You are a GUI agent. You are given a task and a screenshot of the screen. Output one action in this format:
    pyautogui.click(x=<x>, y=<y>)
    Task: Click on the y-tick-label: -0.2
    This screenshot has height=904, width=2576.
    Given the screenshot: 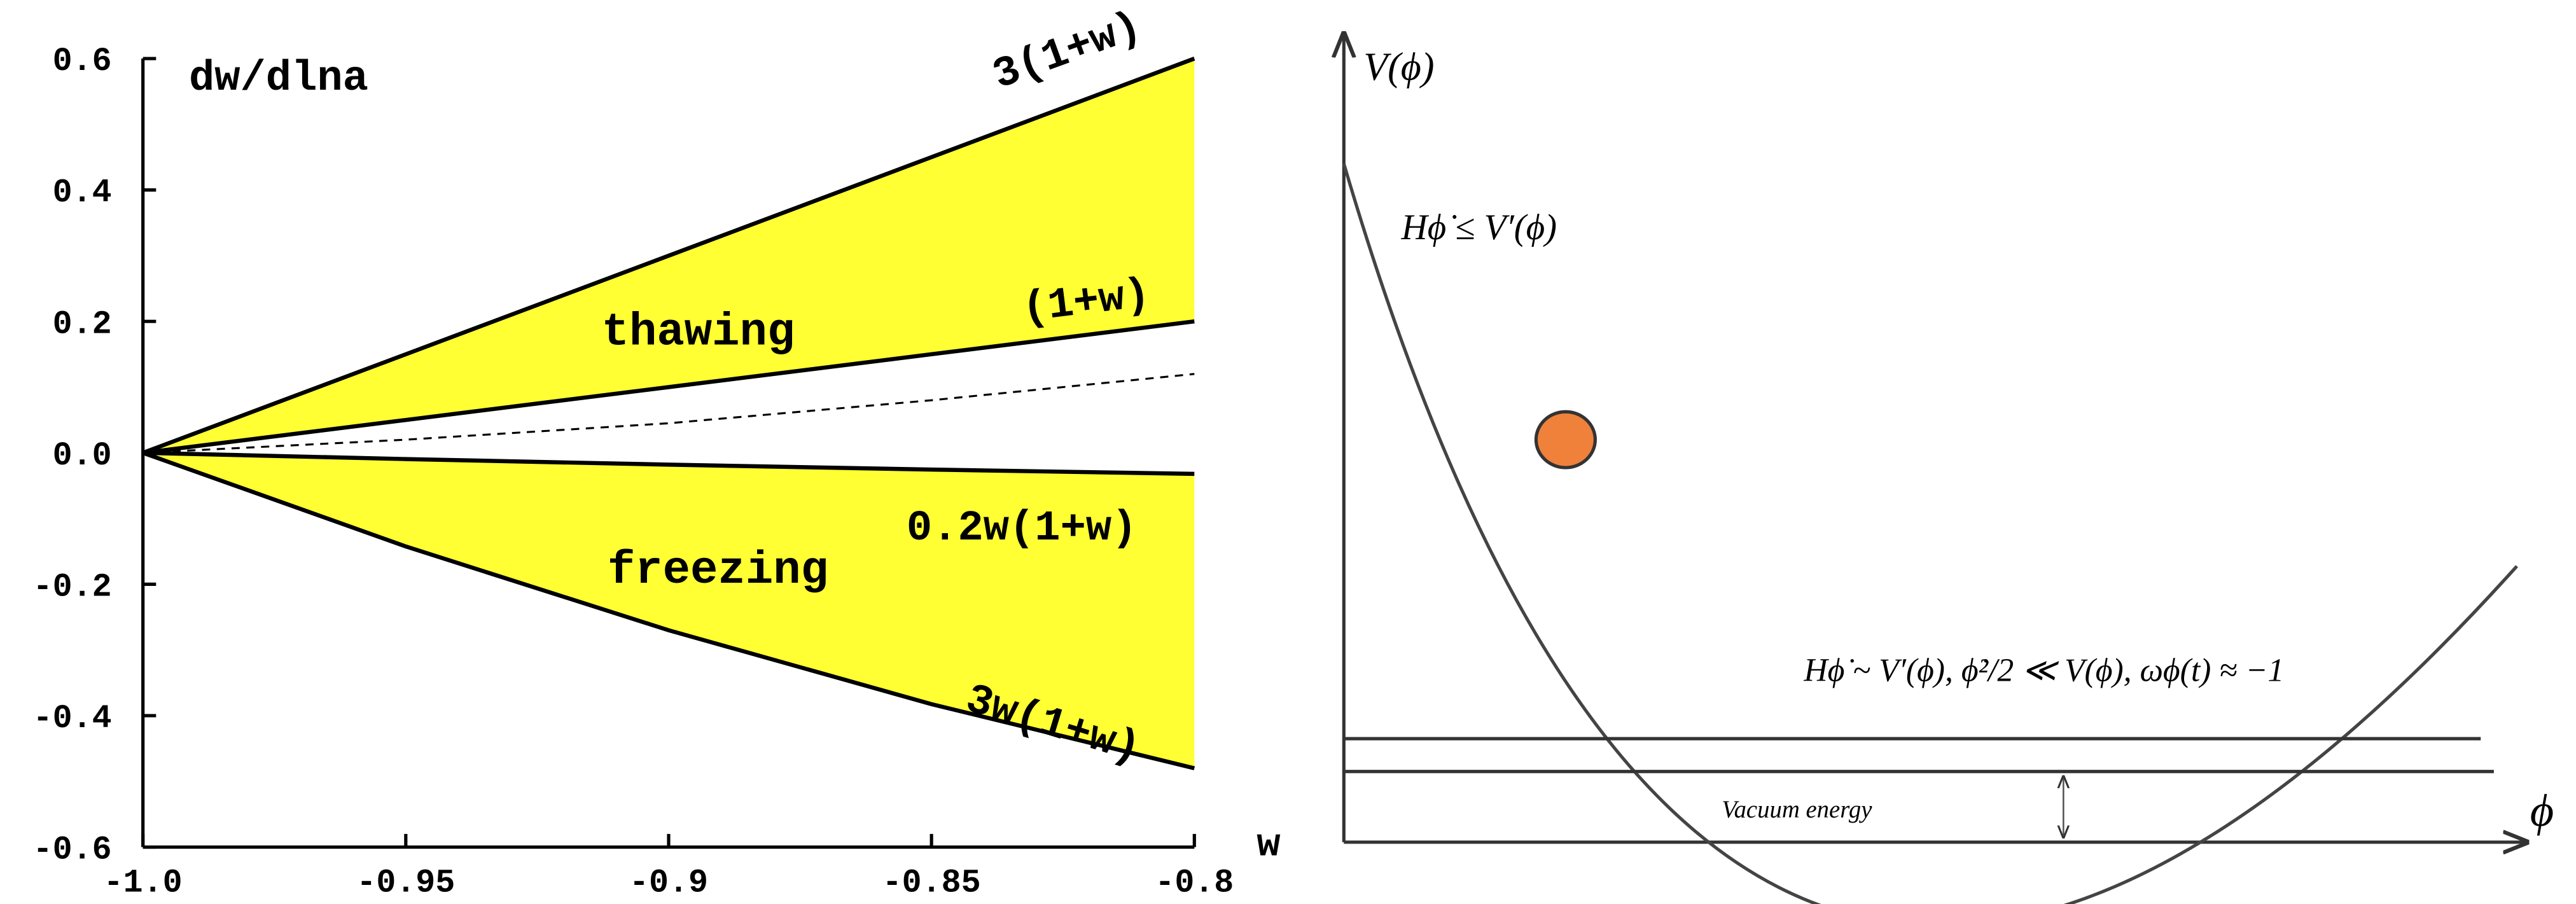 What is the action you would take?
    pyautogui.click(x=72, y=587)
    